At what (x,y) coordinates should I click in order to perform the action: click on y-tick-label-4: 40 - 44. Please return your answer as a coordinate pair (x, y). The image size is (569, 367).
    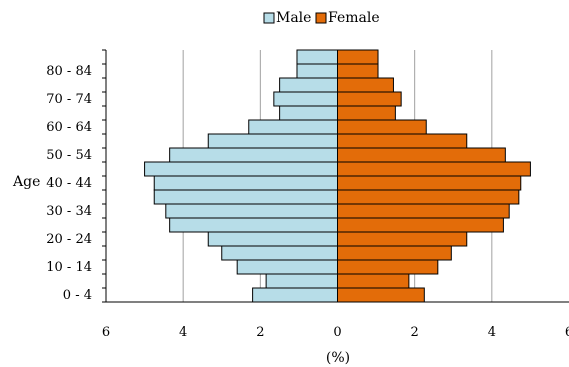
    Looking at the image, I should click on (69, 183).